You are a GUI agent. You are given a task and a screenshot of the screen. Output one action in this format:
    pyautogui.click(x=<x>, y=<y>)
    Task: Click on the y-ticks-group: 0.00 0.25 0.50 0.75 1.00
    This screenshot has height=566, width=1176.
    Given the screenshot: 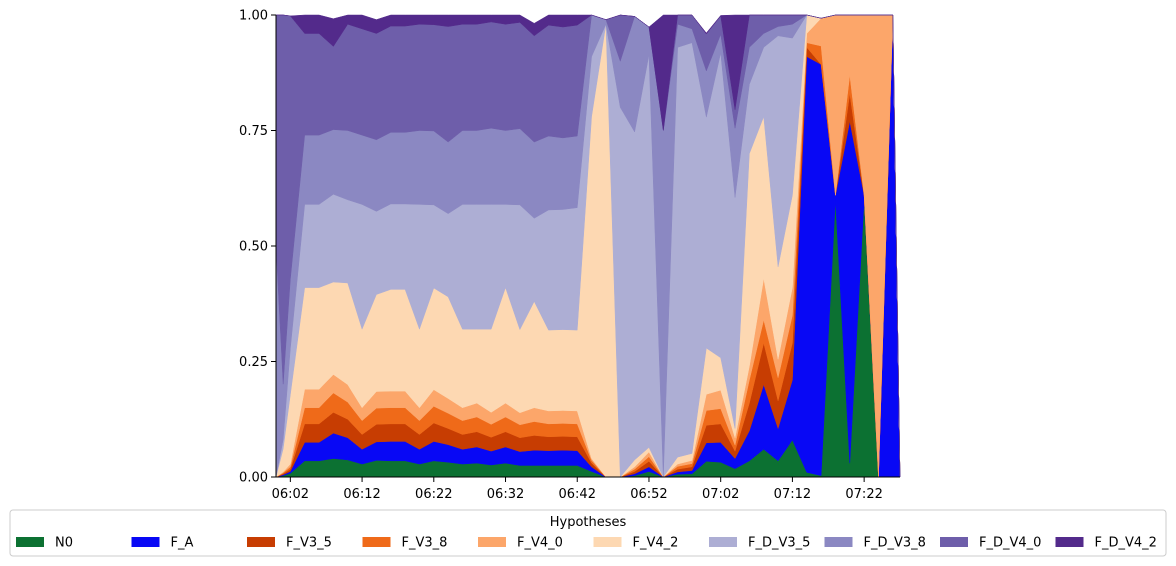 What is the action you would take?
    pyautogui.click(x=257, y=247)
    